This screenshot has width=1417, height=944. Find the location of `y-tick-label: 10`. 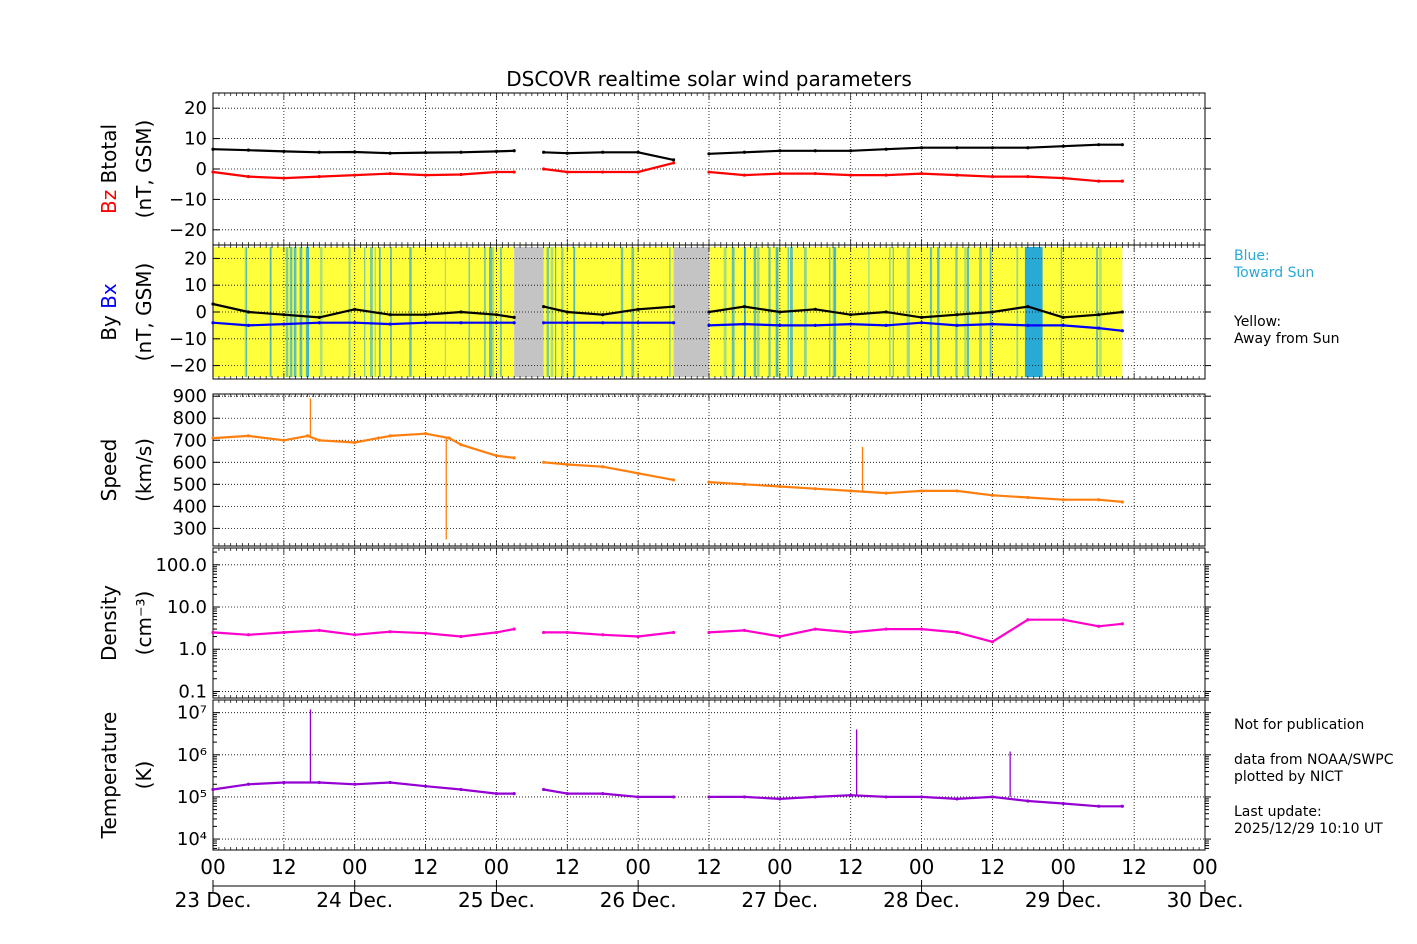

y-tick-label: 10 is located at coordinates (195, 139).